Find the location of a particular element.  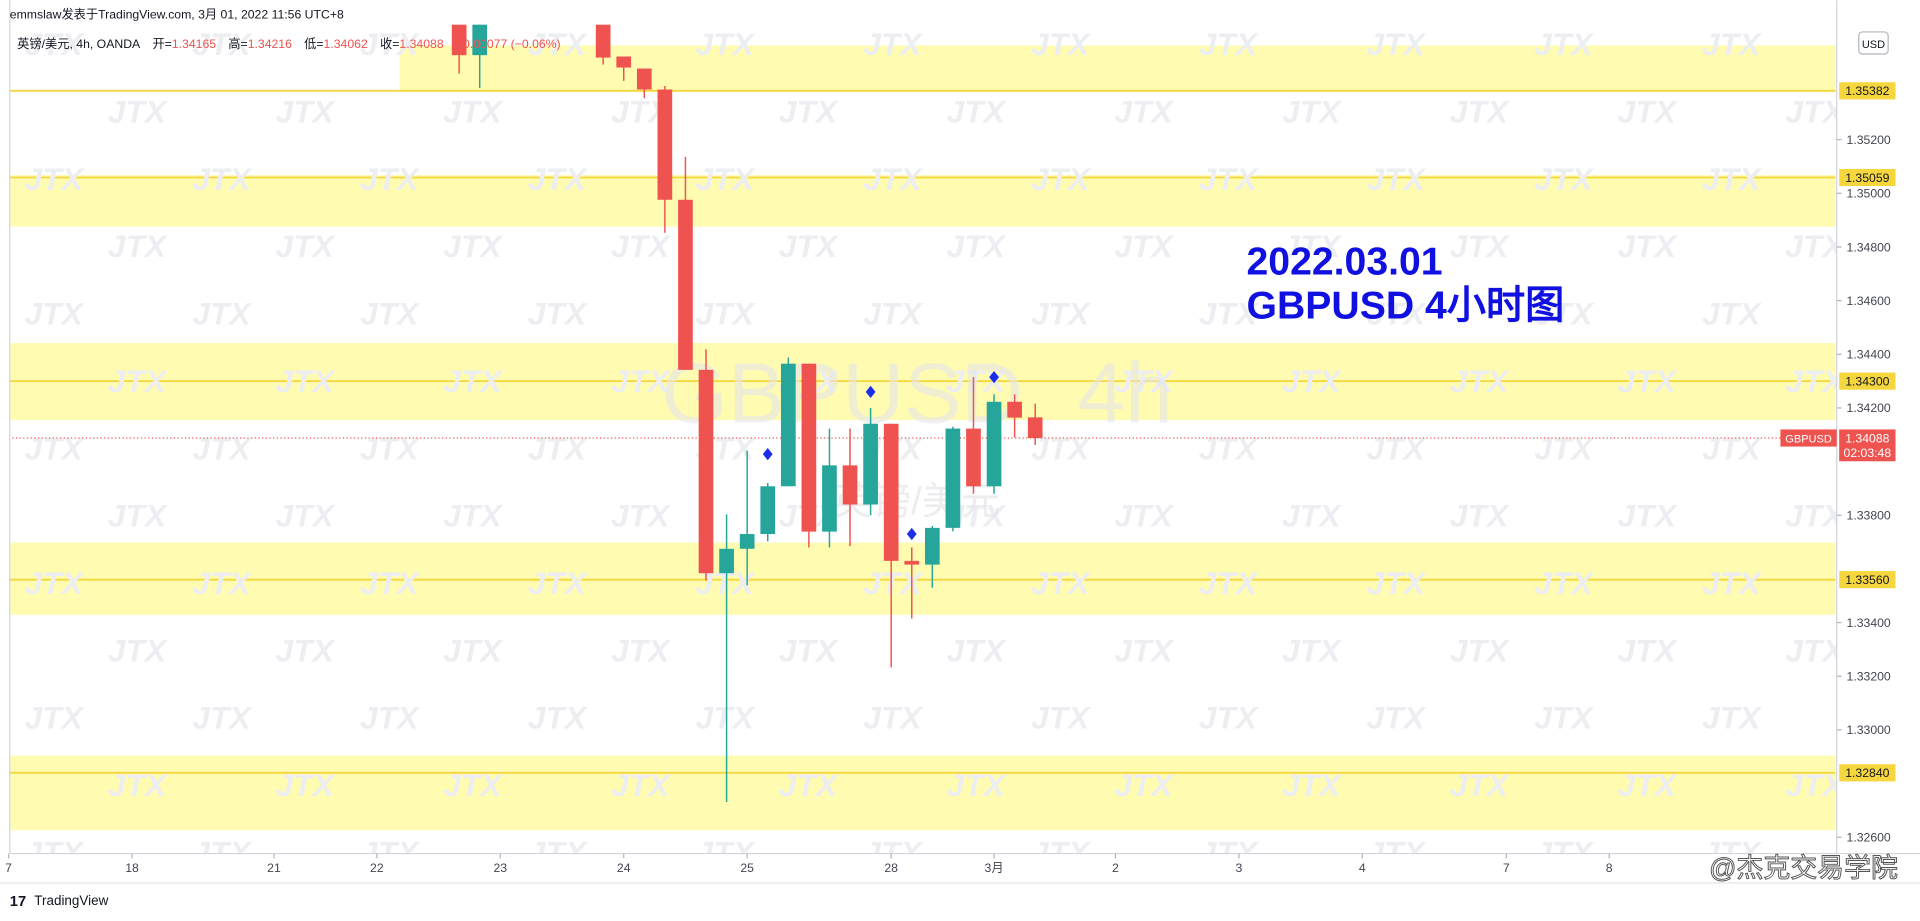

legend-label: 高= is located at coordinates (237, 43).